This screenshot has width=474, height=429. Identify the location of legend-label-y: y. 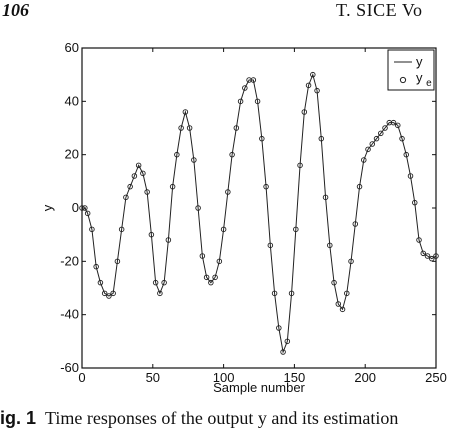
(419, 61).